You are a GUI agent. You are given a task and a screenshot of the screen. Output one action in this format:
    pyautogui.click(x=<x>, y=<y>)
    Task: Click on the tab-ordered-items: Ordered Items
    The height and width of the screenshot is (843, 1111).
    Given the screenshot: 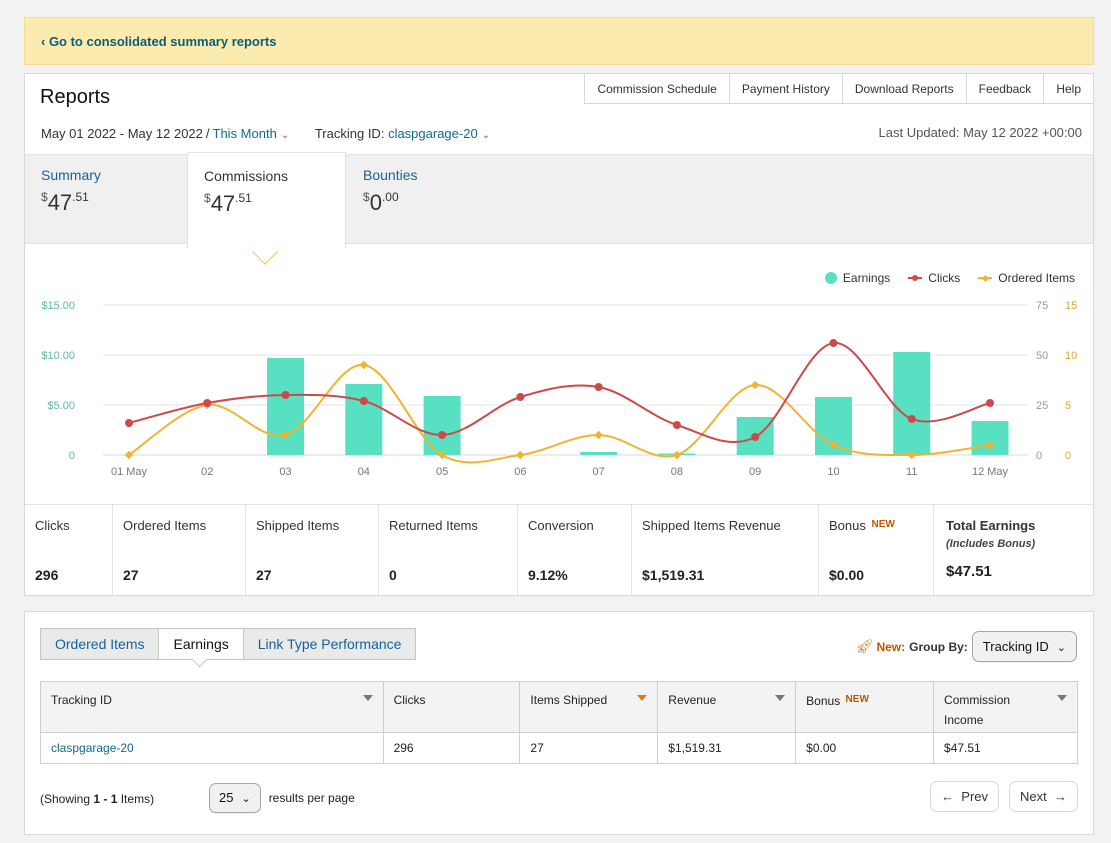 What is the action you would take?
    pyautogui.click(x=100, y=644)
    